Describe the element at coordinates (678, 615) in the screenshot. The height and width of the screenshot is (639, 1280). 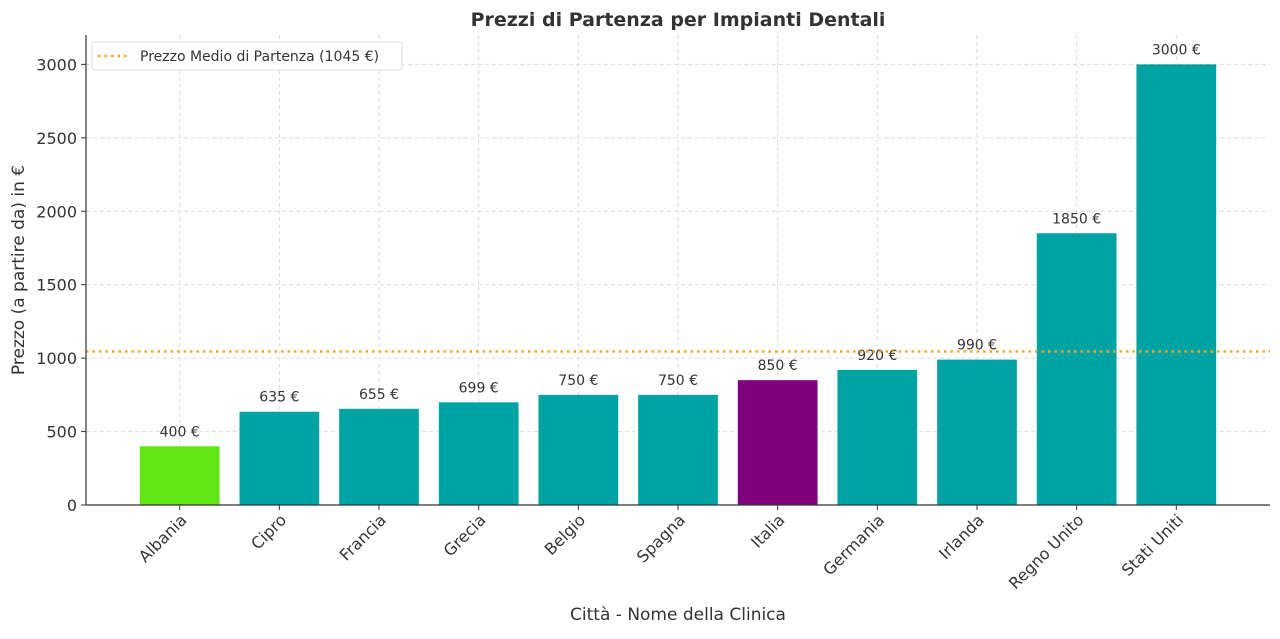
I see `x-axis-label: Città - Nome della Clinica` at that location.